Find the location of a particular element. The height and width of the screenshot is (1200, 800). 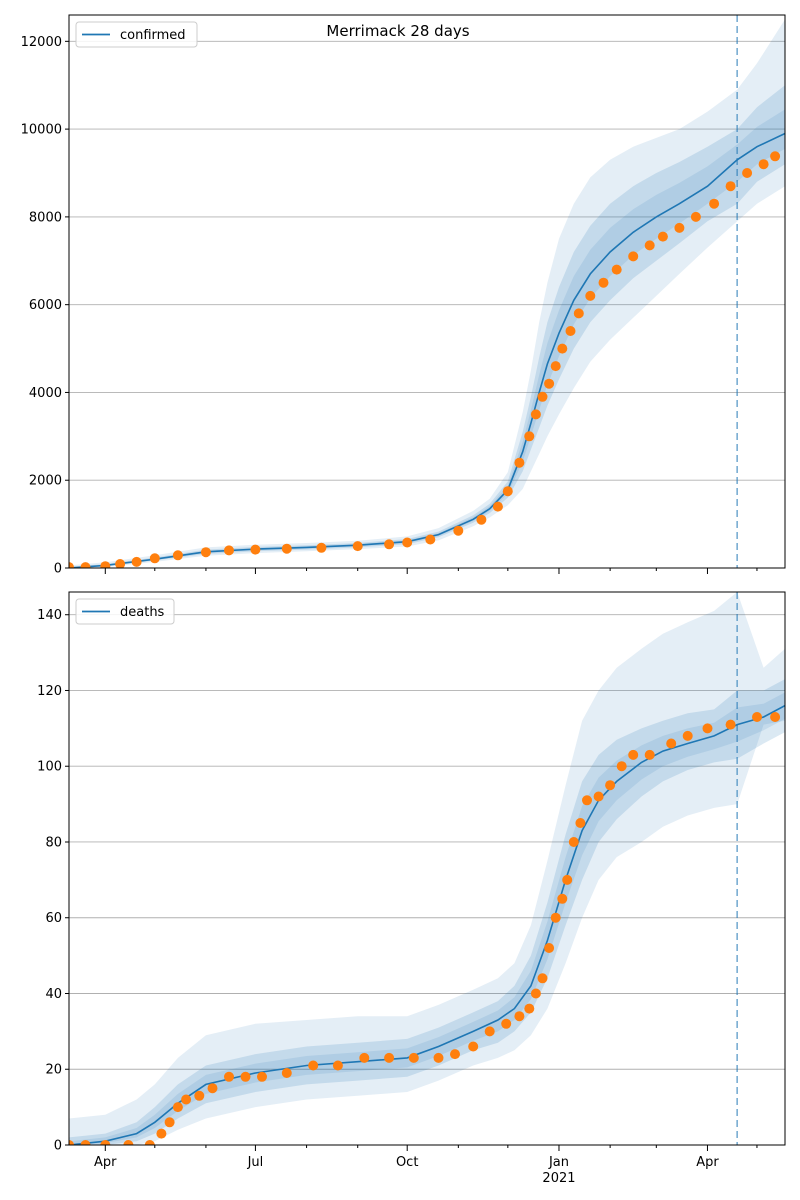

y-tick-label: 10000 is located at coordinates (41, 130).